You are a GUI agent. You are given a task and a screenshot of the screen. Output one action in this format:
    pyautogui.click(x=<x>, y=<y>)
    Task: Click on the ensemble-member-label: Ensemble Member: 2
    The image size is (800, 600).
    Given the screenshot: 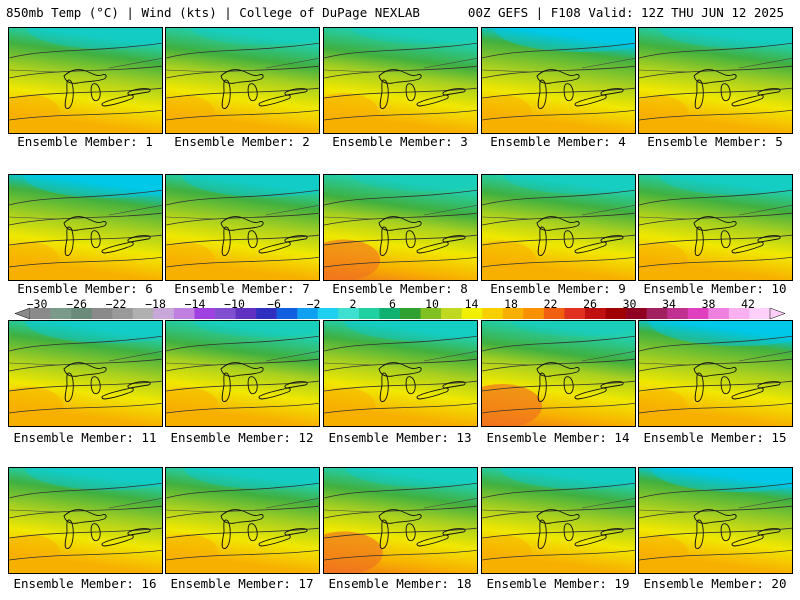 What is the action you would take?
    pyautogui.click(x=242, y=141)
    